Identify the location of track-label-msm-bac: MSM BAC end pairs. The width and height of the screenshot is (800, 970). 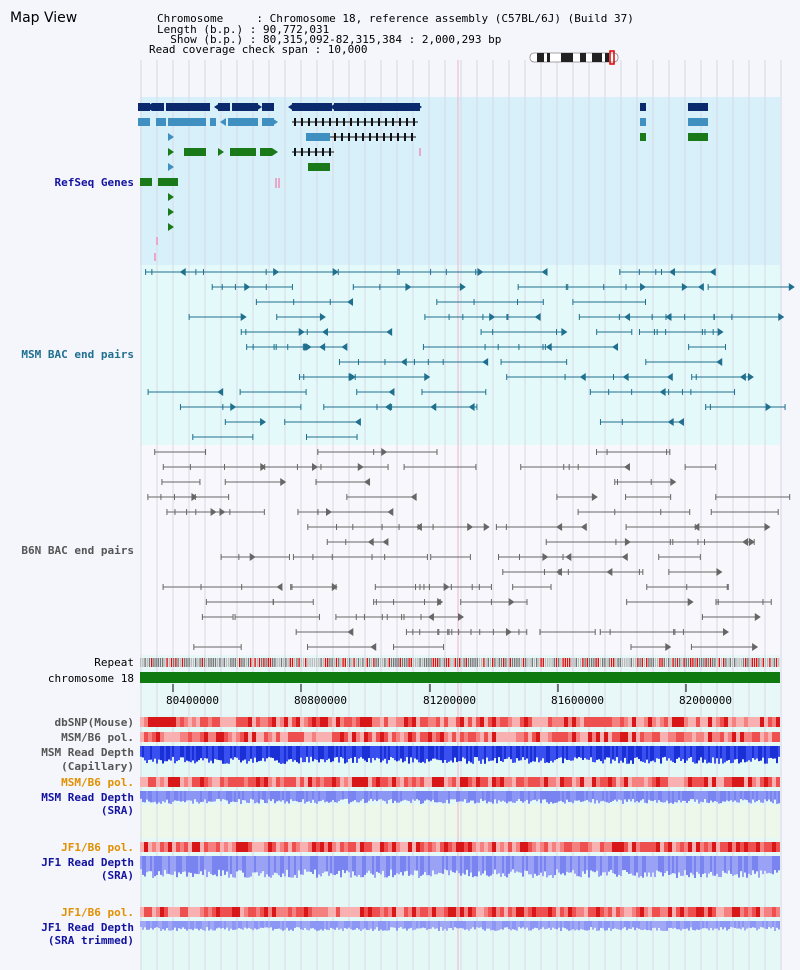
(77, 354).